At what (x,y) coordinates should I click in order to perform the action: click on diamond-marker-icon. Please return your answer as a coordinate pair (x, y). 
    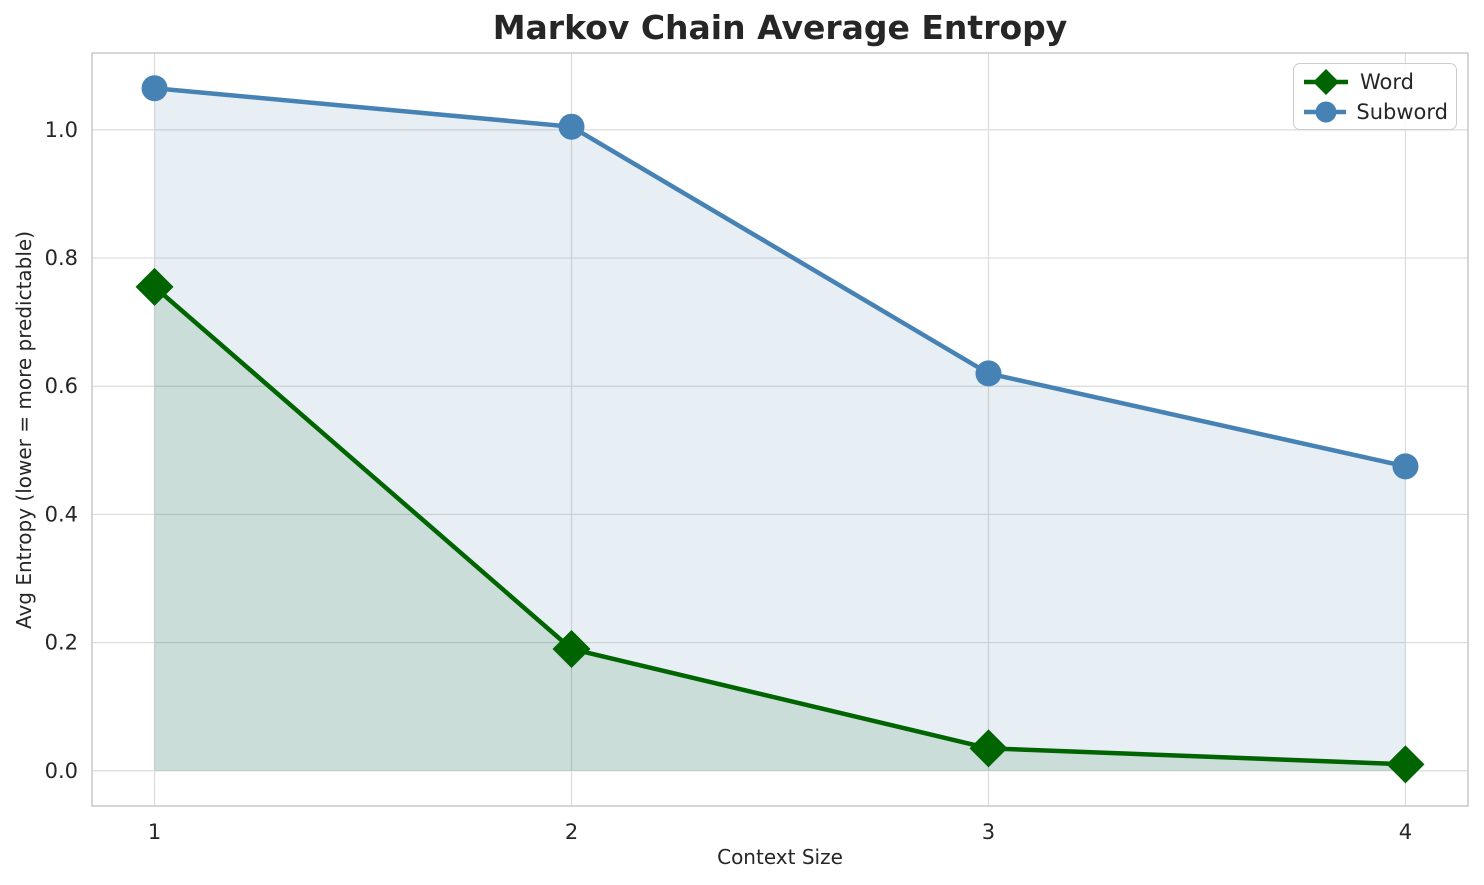
    Looking at the image, I should click on (1326, 81).